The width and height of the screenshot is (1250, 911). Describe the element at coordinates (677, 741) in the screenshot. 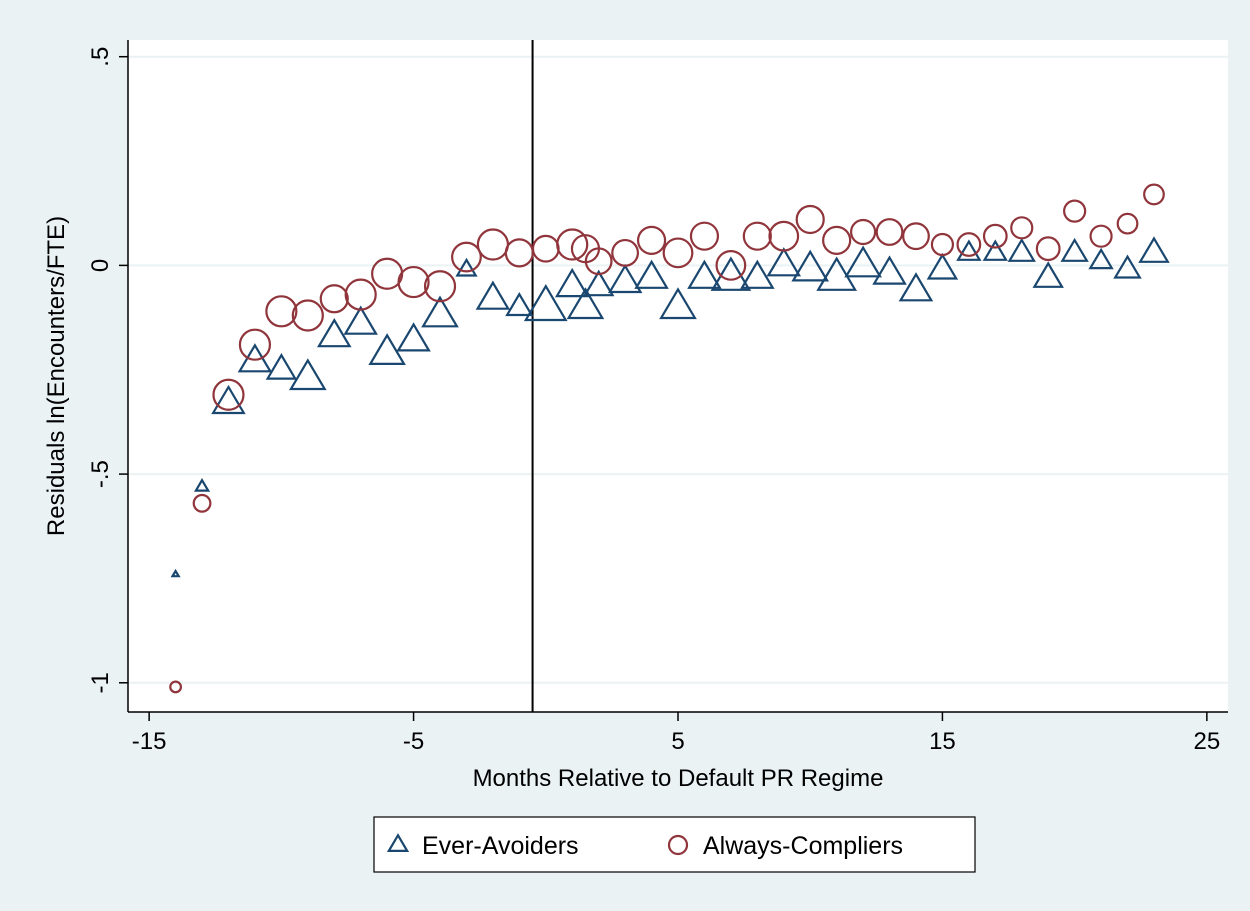

I see `x-tick-label-2: 5` at that location.